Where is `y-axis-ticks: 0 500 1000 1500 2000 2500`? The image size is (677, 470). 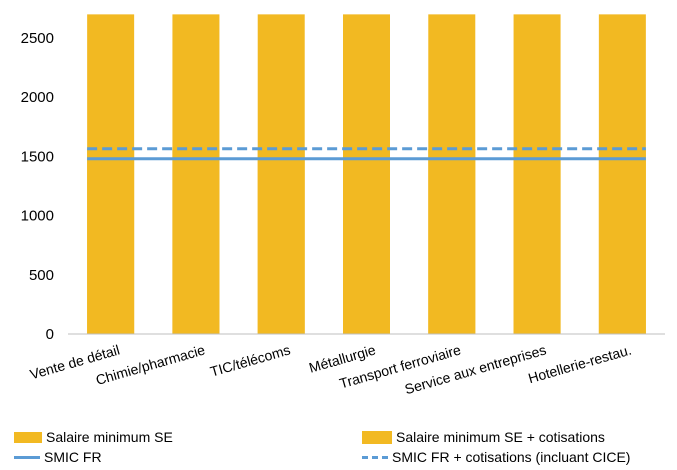
y-axis-ticks: 0 500 1000 1500 2000 2500 is located at coordinates (37, 186).